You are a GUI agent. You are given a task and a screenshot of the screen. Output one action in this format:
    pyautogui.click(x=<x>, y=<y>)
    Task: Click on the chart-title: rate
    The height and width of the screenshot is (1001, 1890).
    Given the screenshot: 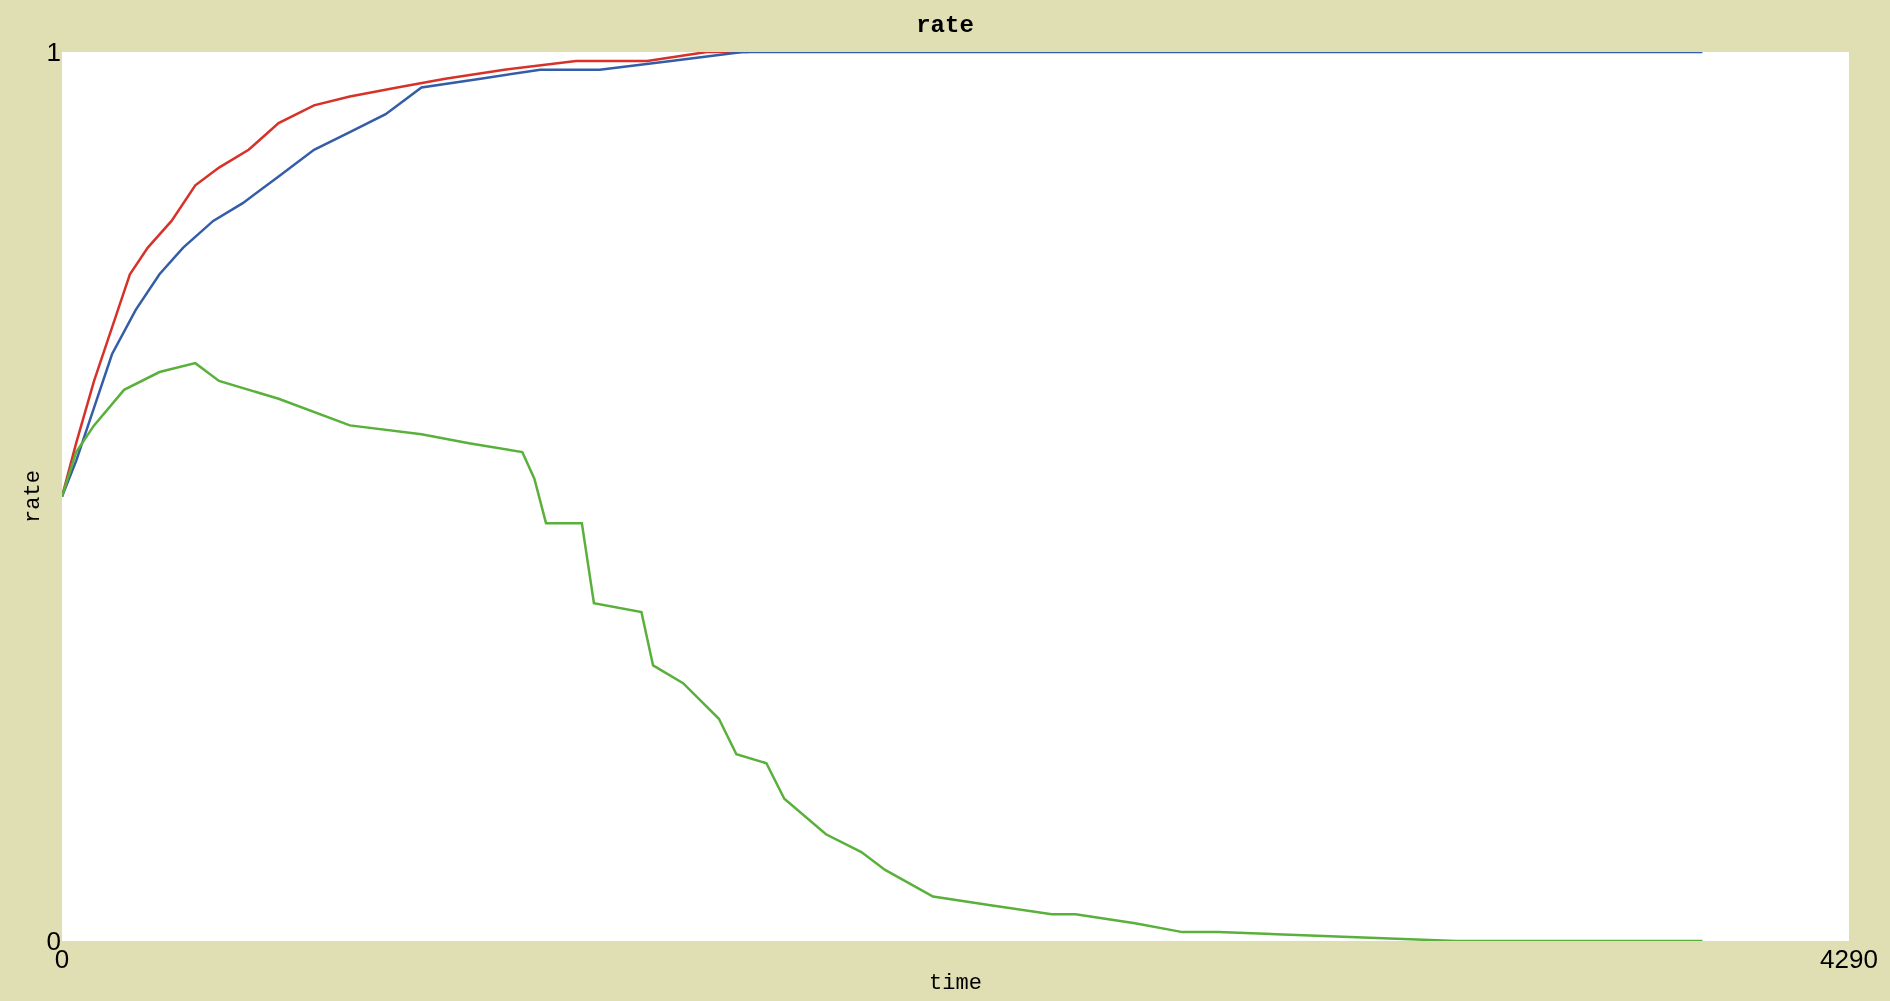 What is the action you would take?
    pyautogui.click(x=945, y=25)
    